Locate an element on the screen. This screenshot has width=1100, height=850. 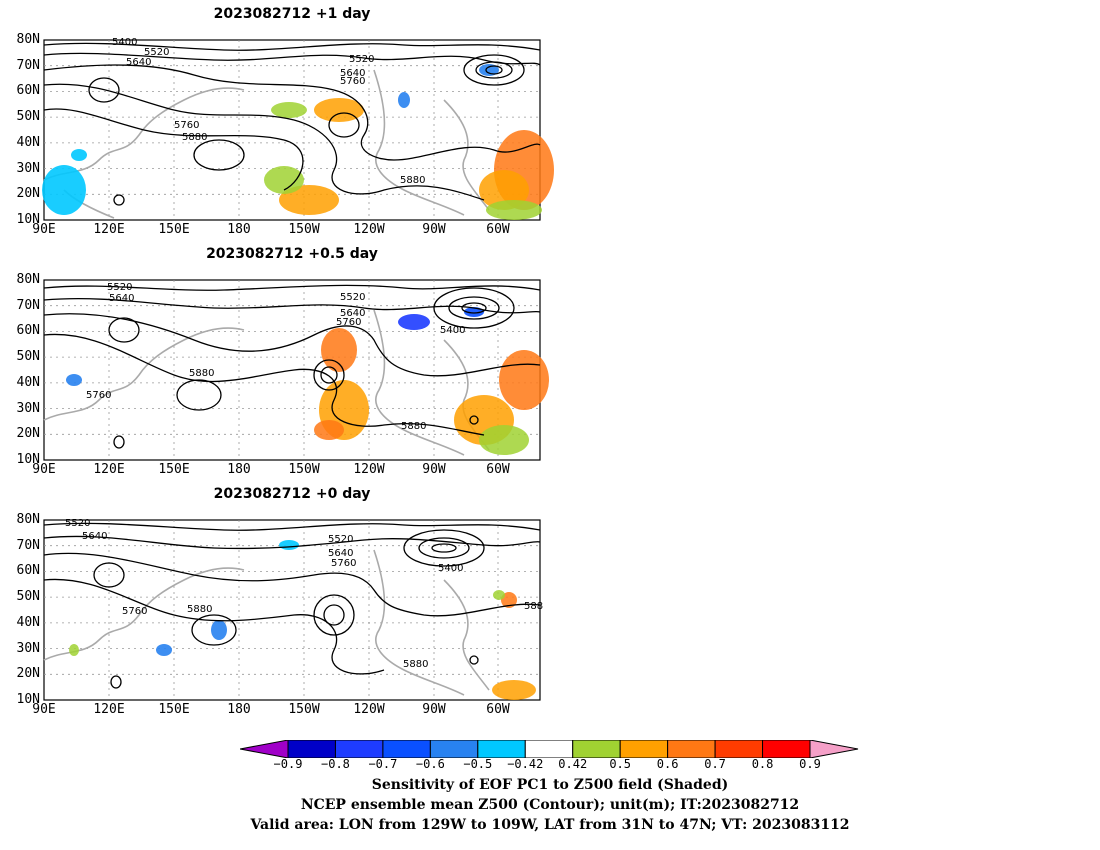
colorbar-tick-label: −0.8 is located at coordinates (335, 764).